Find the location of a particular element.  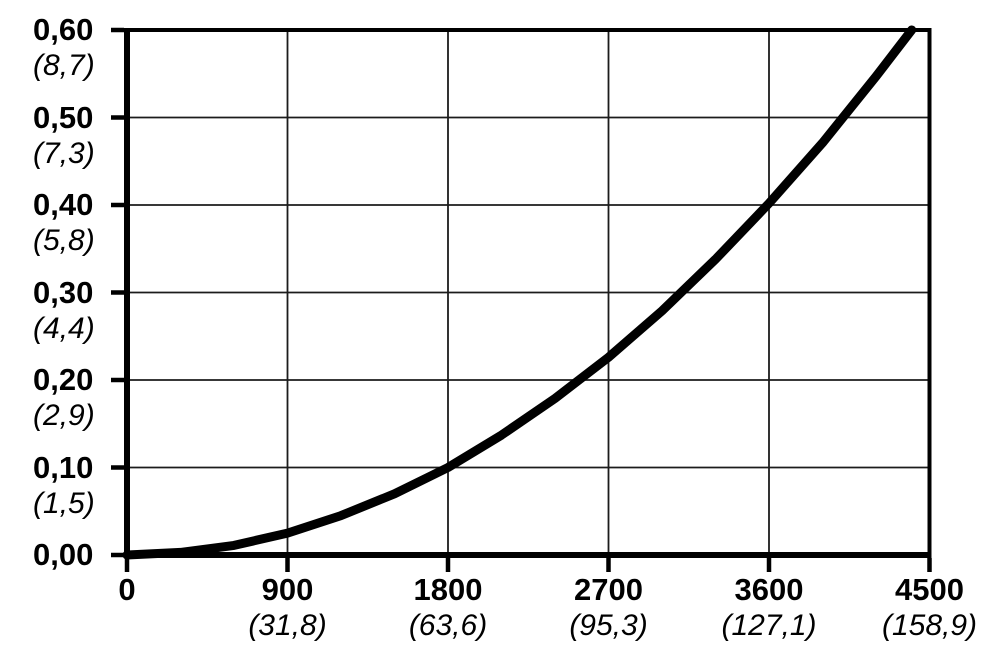

y-tick-secondary-label: (4,4) is located at coordinates (64, 328).